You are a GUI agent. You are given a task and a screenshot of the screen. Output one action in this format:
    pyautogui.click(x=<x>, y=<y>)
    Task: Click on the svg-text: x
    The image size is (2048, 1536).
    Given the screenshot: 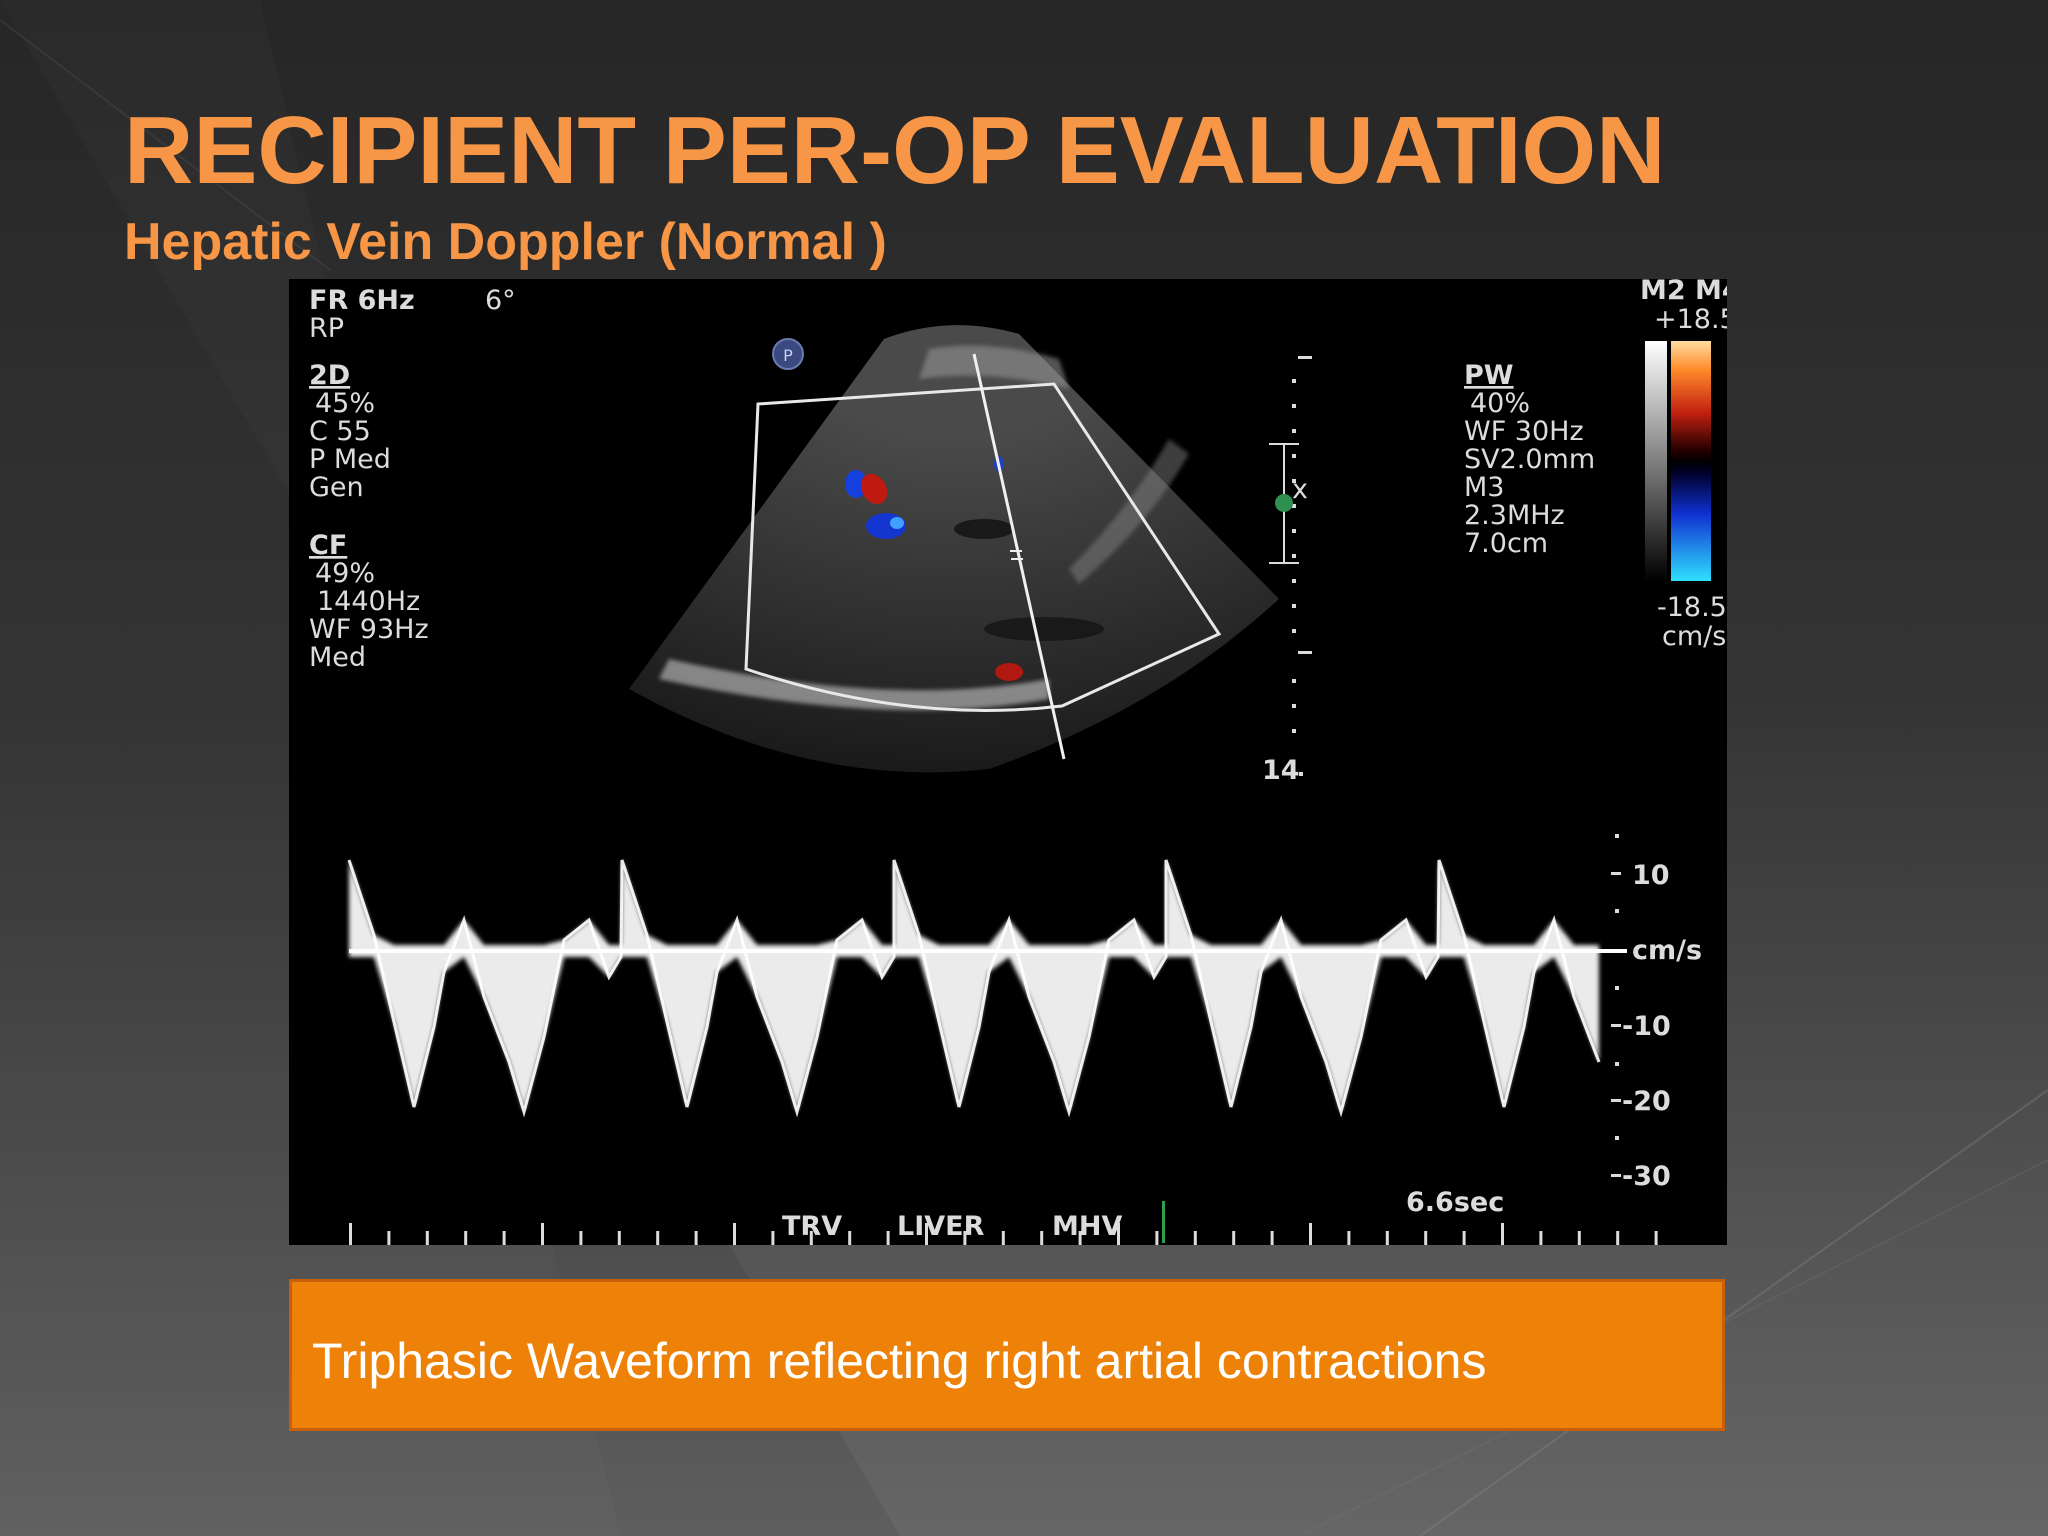 What is the action you would take?
    pyautogui.click(x=1300, y=489)
    